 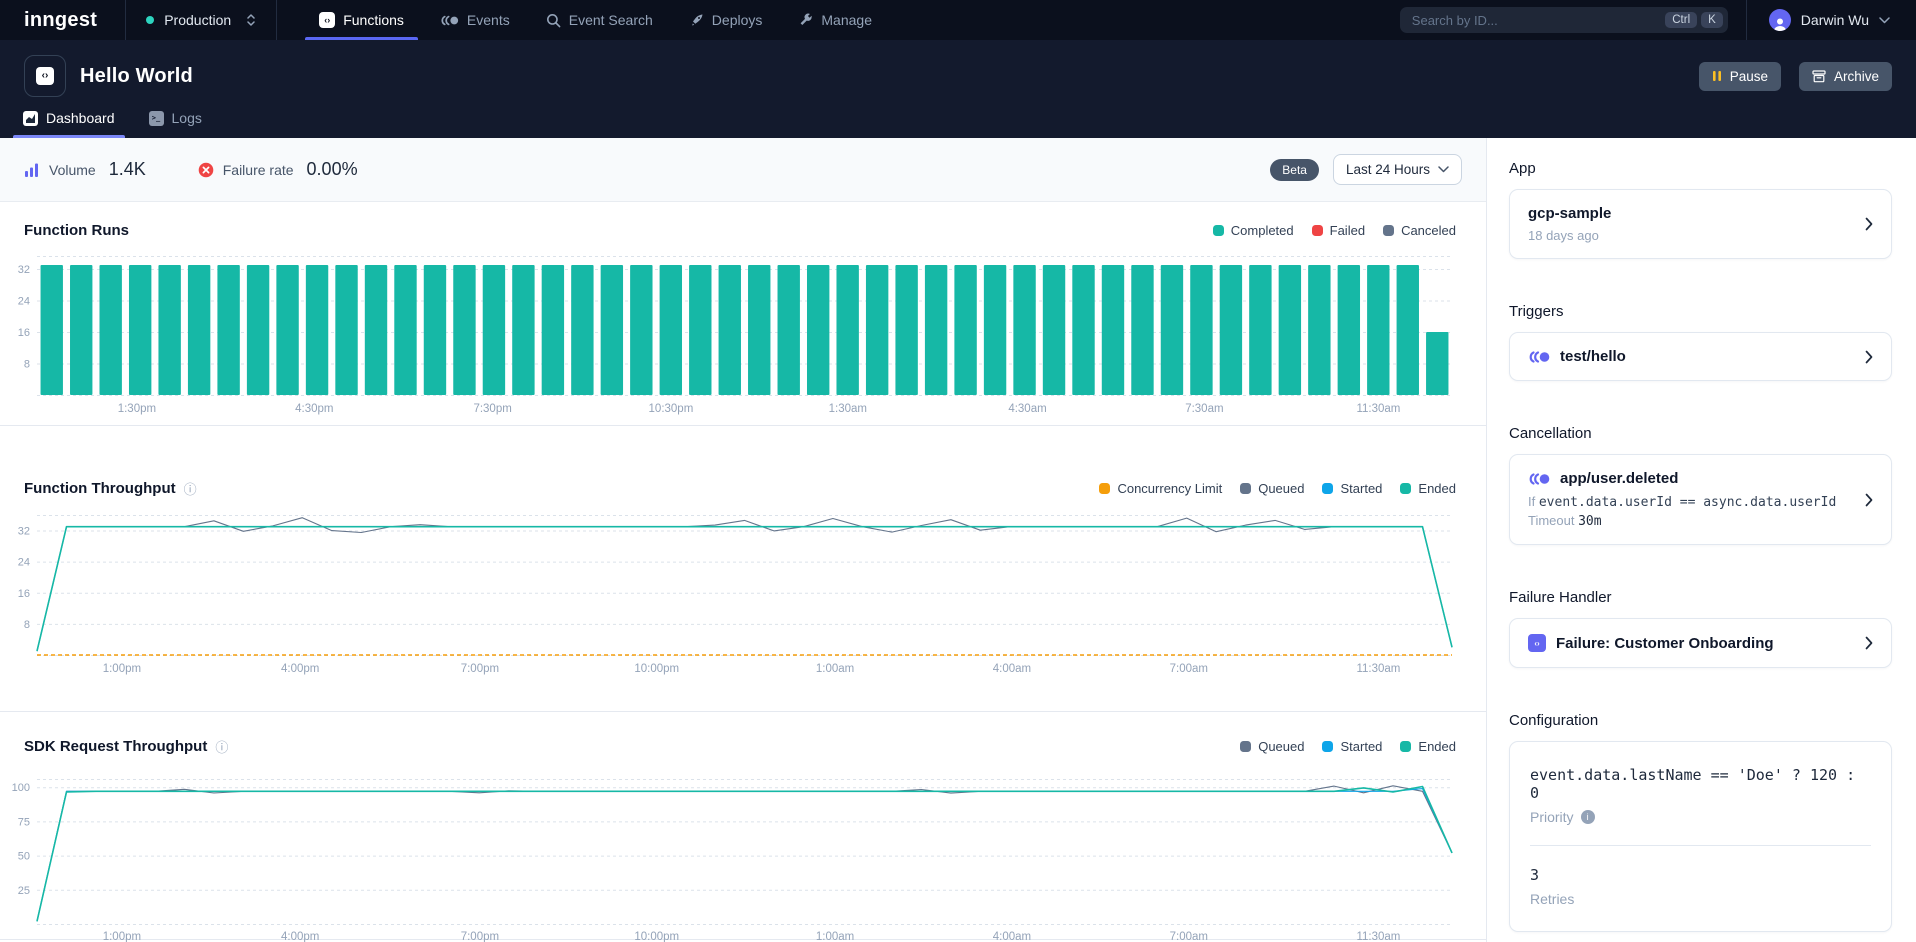 What do you see at coordinates (475, 20) in the screenshot?
I see `nav-tab-events: Events` at bounding box center [475, 20].